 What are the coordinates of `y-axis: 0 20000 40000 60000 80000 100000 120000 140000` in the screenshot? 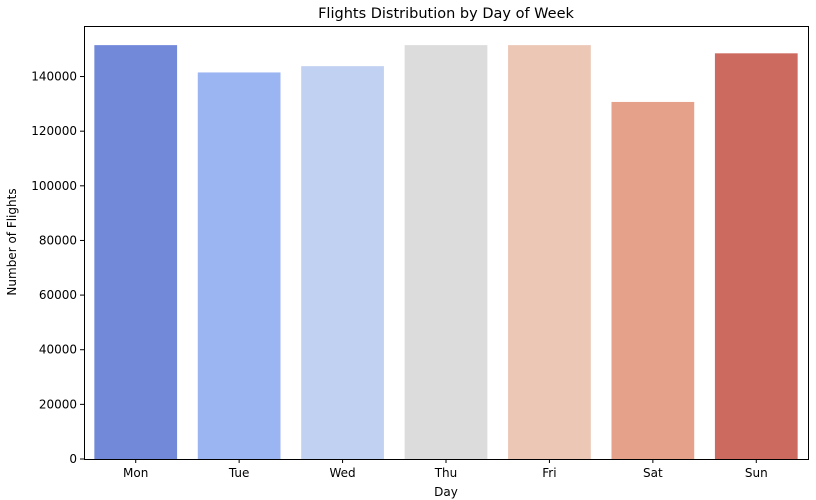 It's located at (57, 268).